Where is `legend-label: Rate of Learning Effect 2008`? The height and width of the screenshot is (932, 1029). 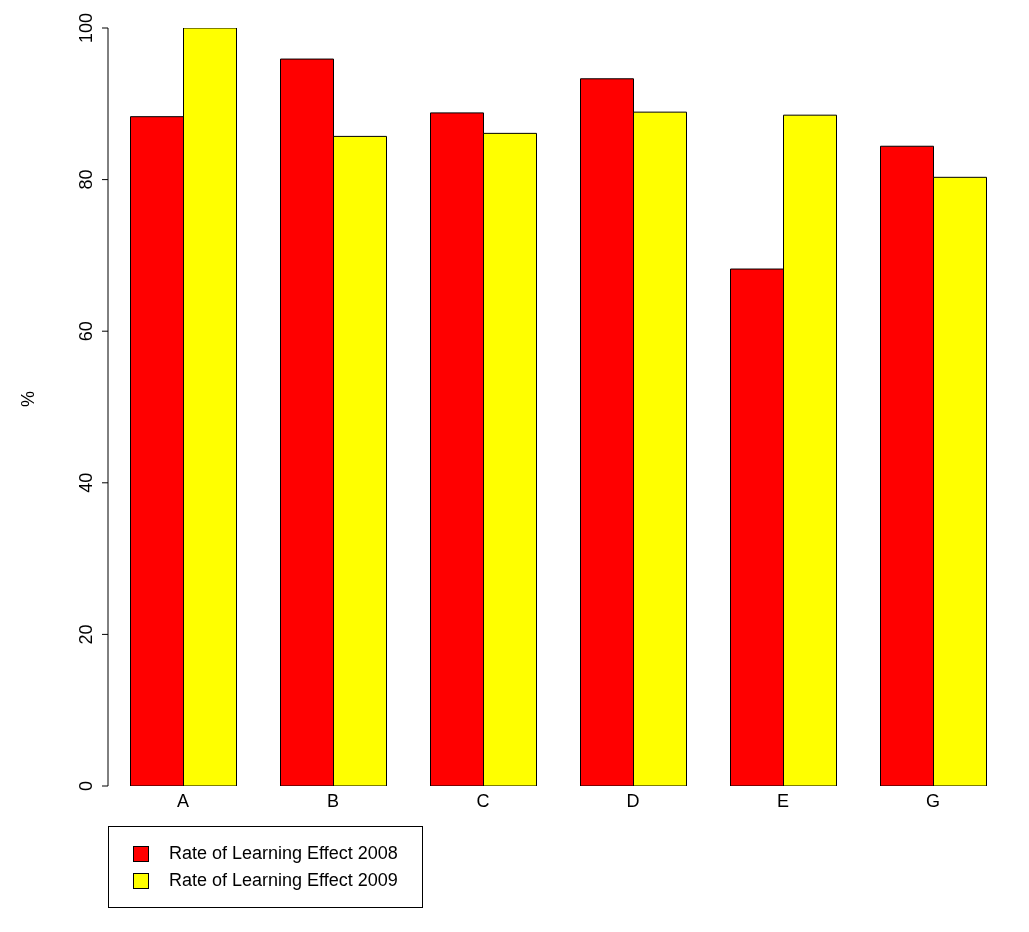 legend-label: Rate of Learning Effect 2008 is located at coordinates (283, 853).